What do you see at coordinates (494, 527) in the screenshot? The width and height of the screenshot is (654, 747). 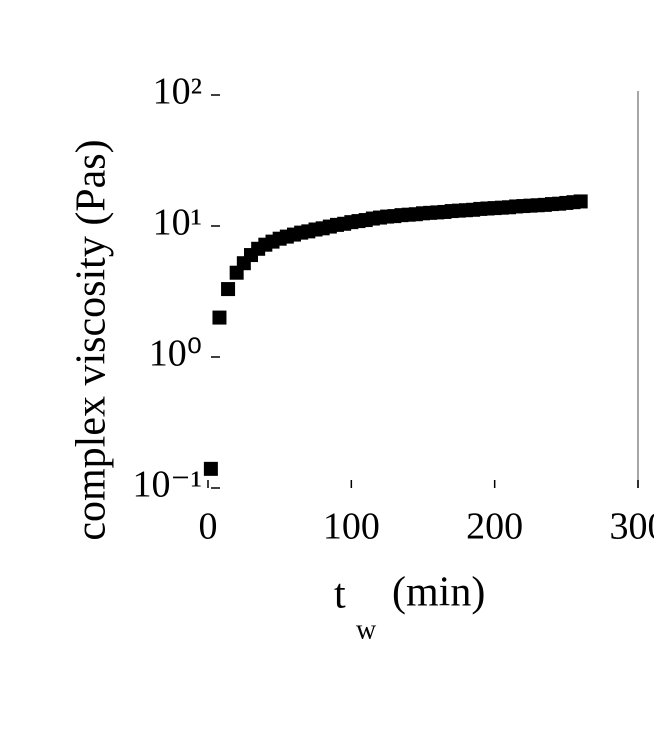 I see `x-tick-label: 200` at bounding box center [494, 527].